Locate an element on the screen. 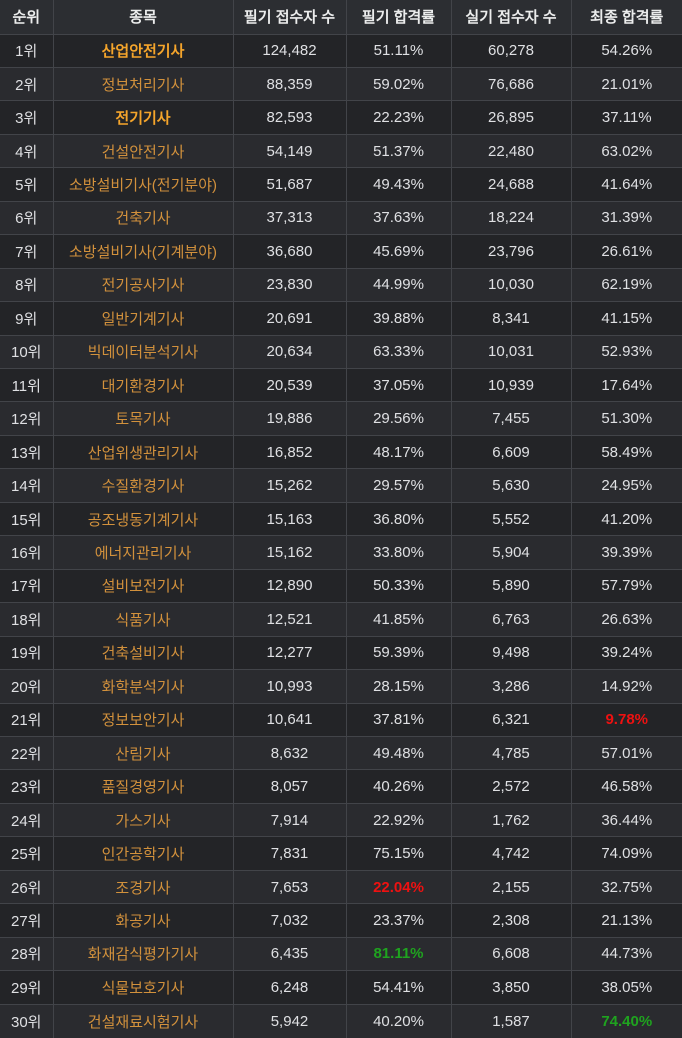 The image size is (682, 1038). final-pass-rate-cell: 63.02% is located at coordinates (626, 151).